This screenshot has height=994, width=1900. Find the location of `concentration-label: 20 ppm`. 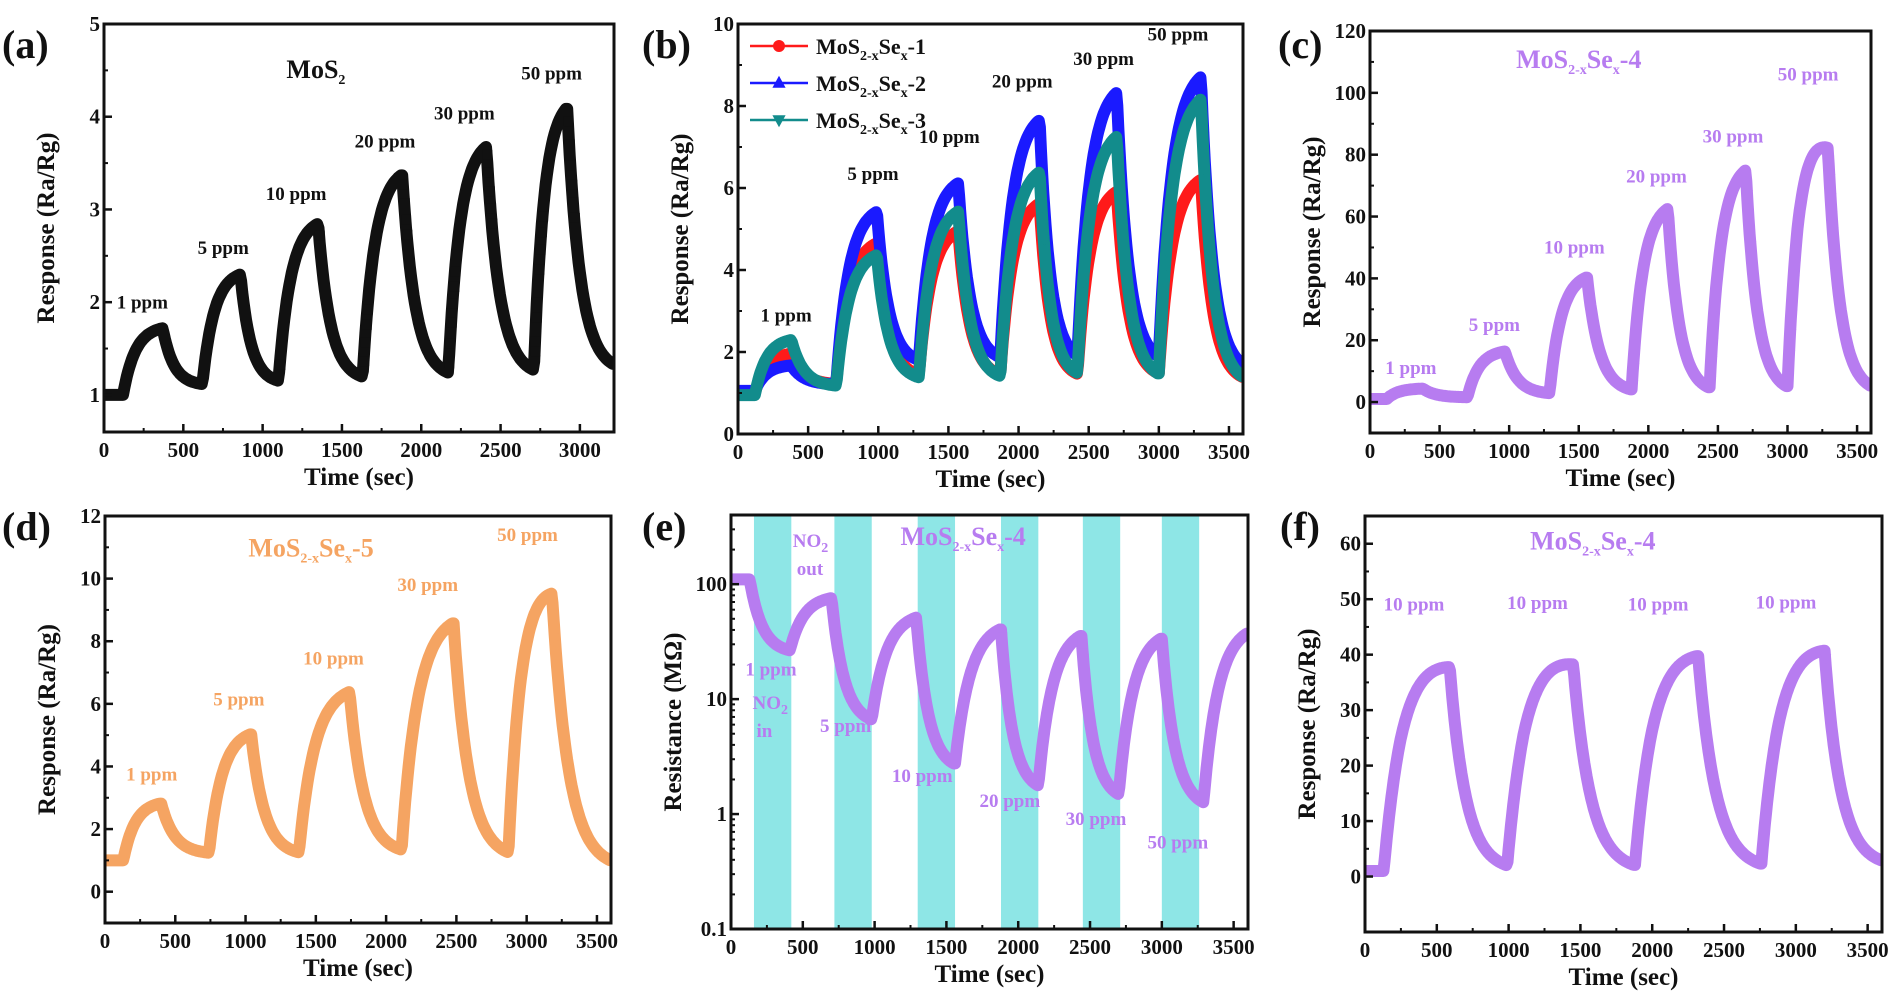

concentration-label: 20 ppm is located at coordinates (385, 141).